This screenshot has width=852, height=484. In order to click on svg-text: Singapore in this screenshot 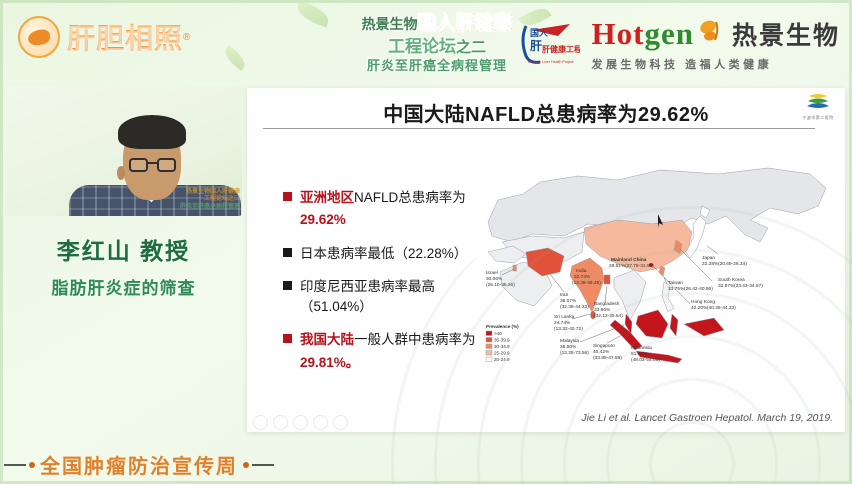, I will do `click(604, 346)`.